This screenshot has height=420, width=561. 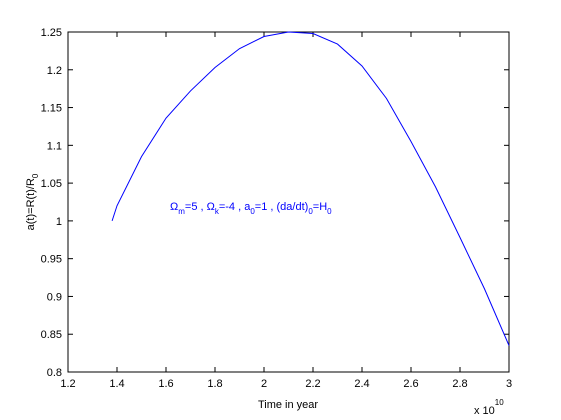 I want to click on annotation-text: Ω, so click(x=174, y=207).